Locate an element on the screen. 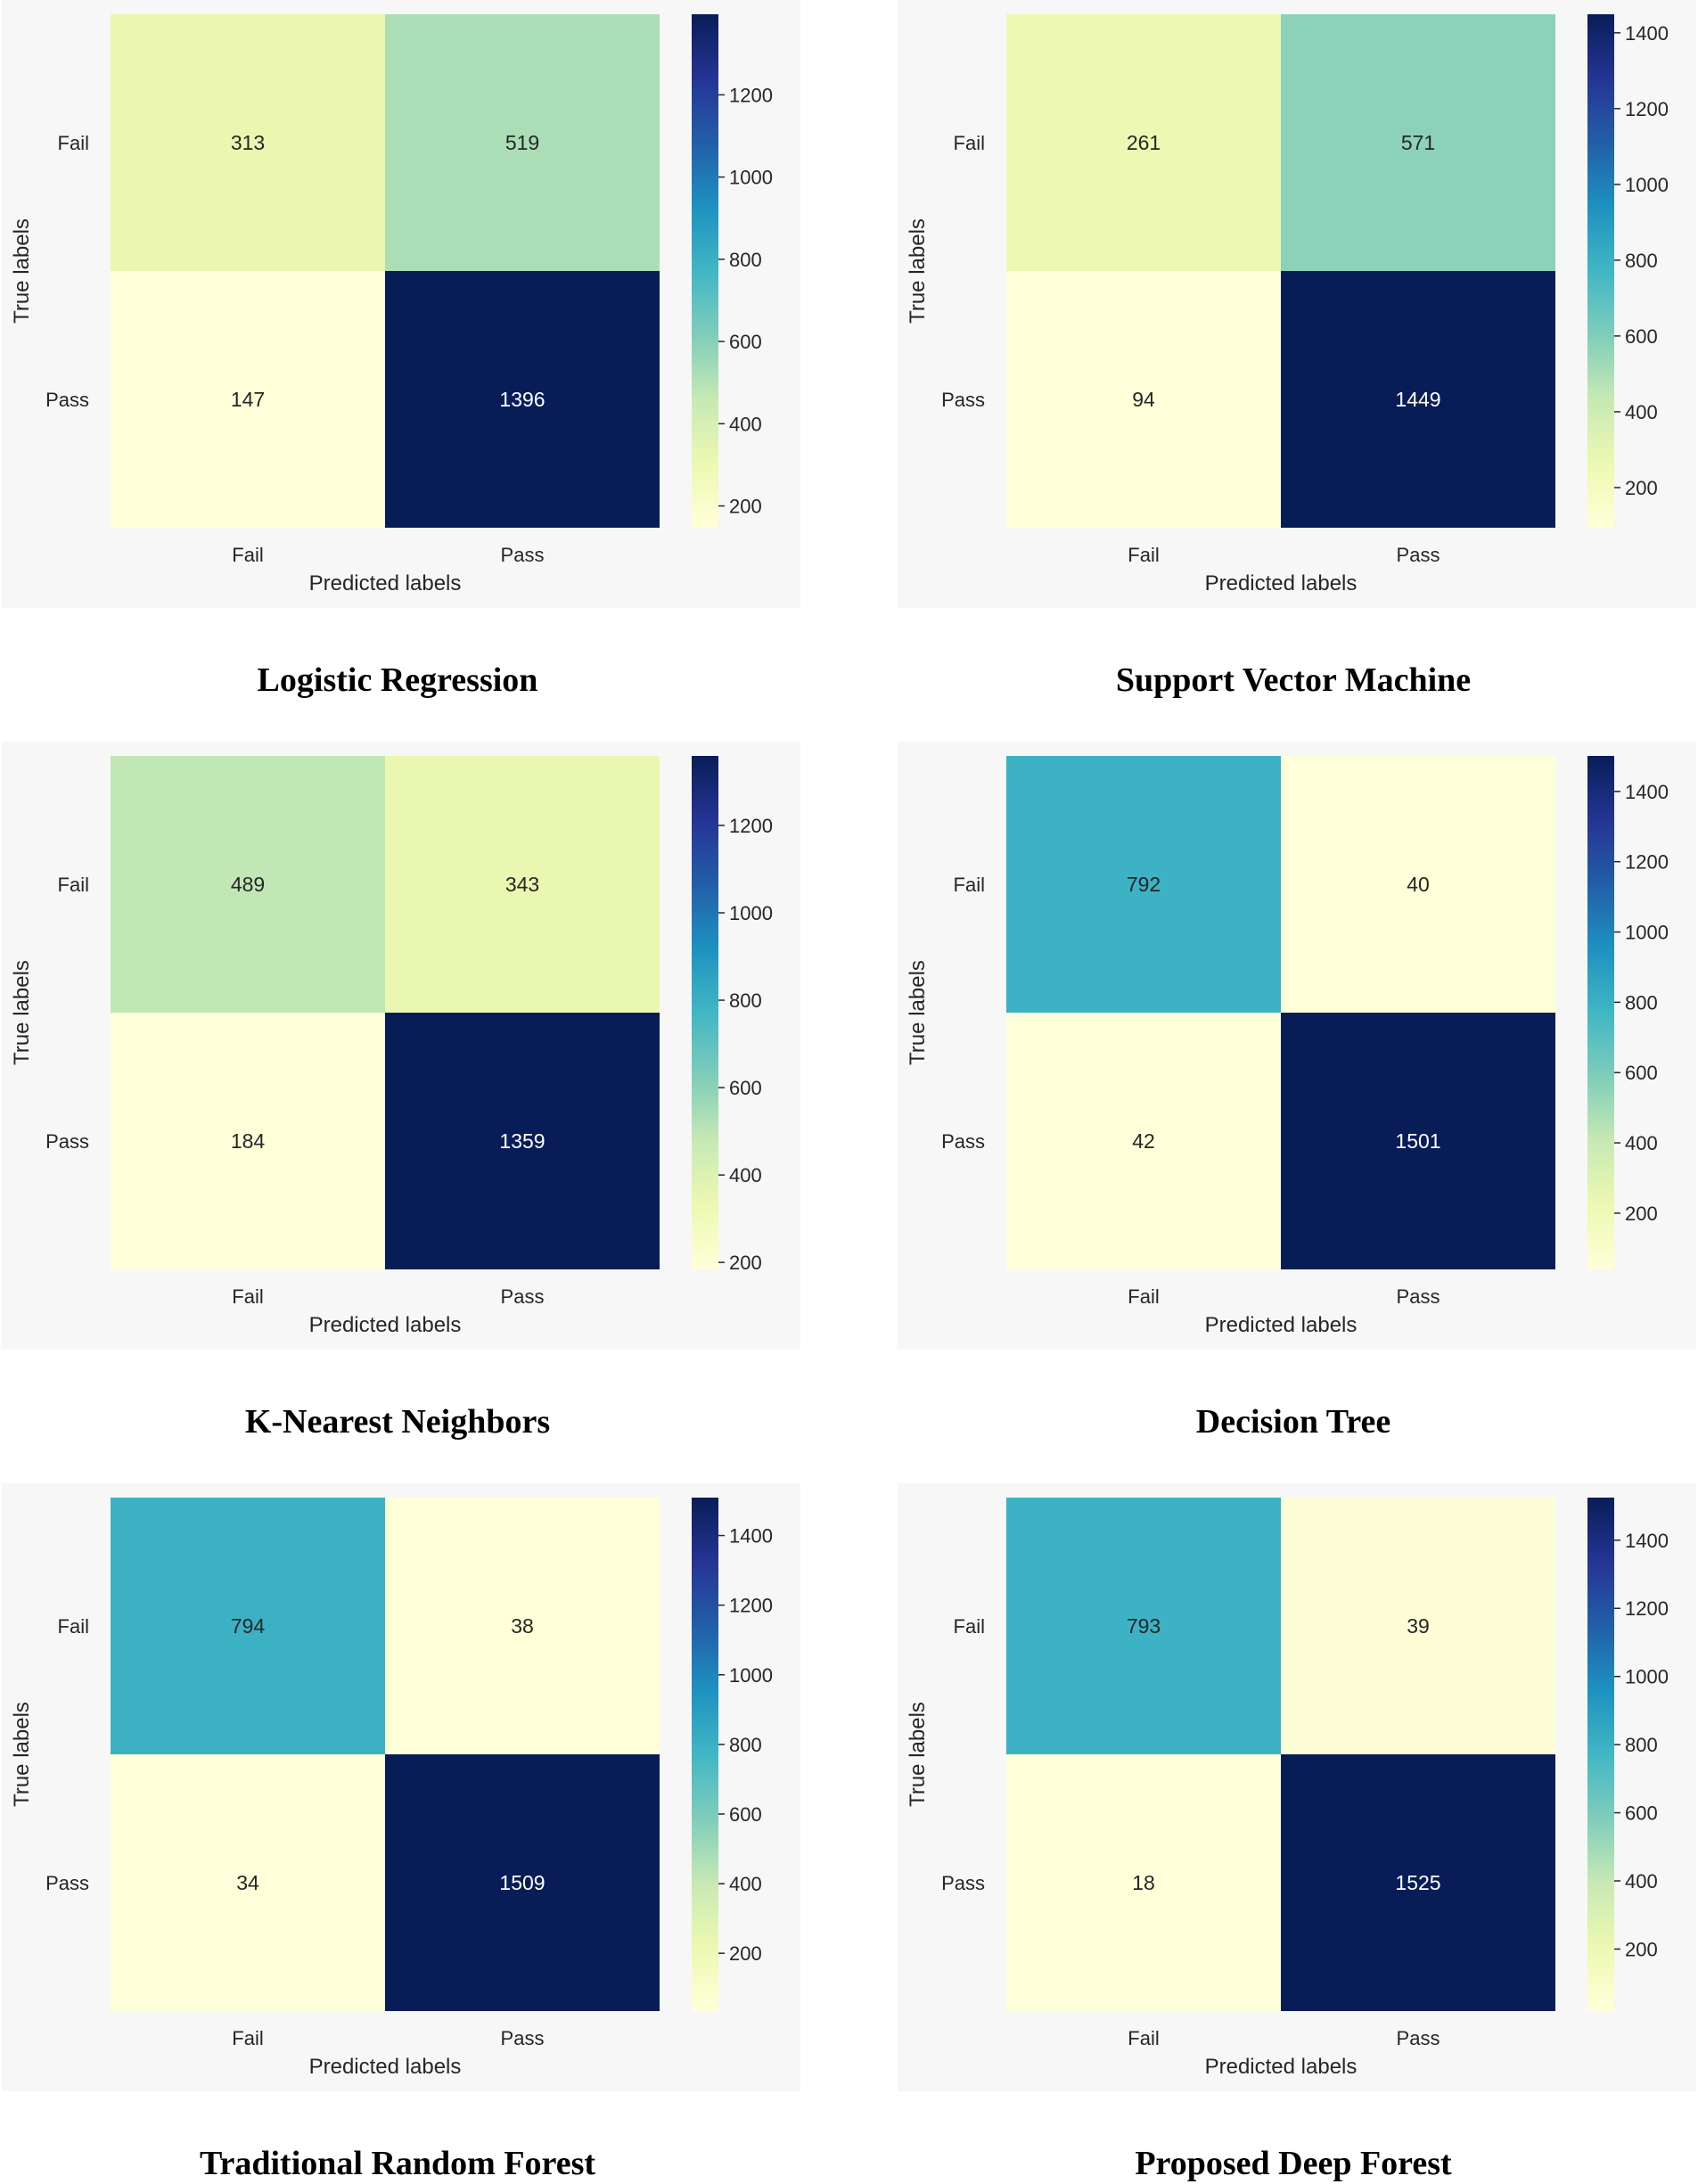 This screenshot has height=2184, width=1698. cell-value-label: 1525 is located at coordinates (1417, 1882).